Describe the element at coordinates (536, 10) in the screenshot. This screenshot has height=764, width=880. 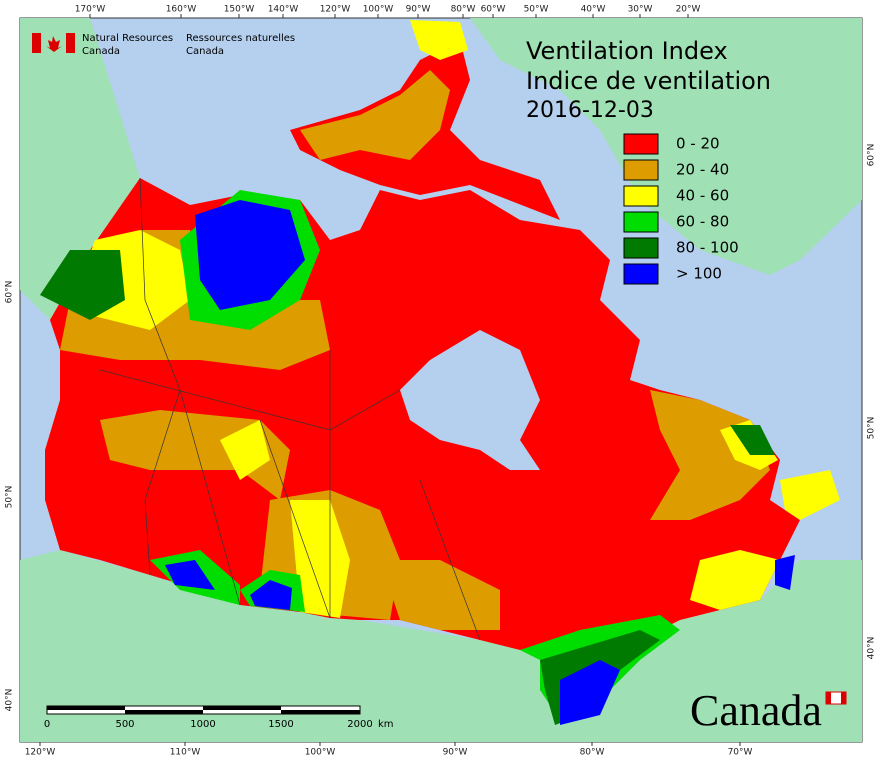
I see `graticule-label: 50°W` at that location.